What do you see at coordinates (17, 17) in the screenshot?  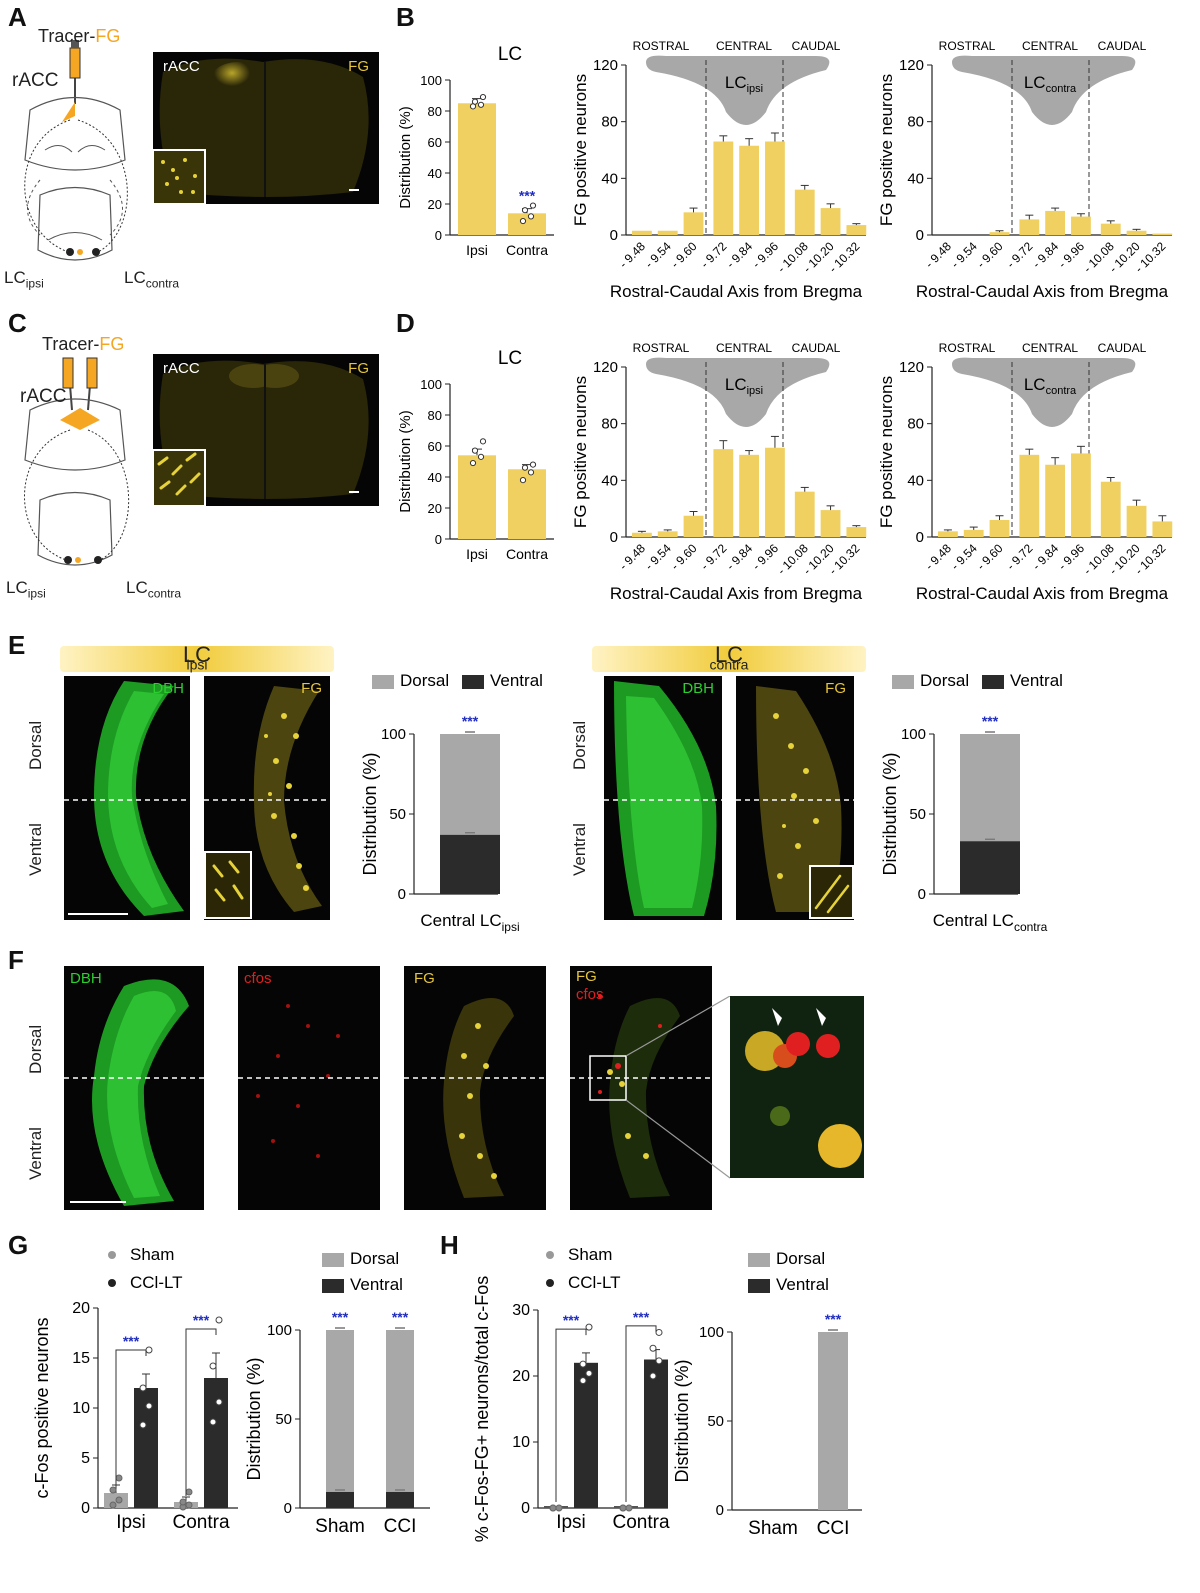 I see `panel-letter-a: A` at bounding box center [17, 17].